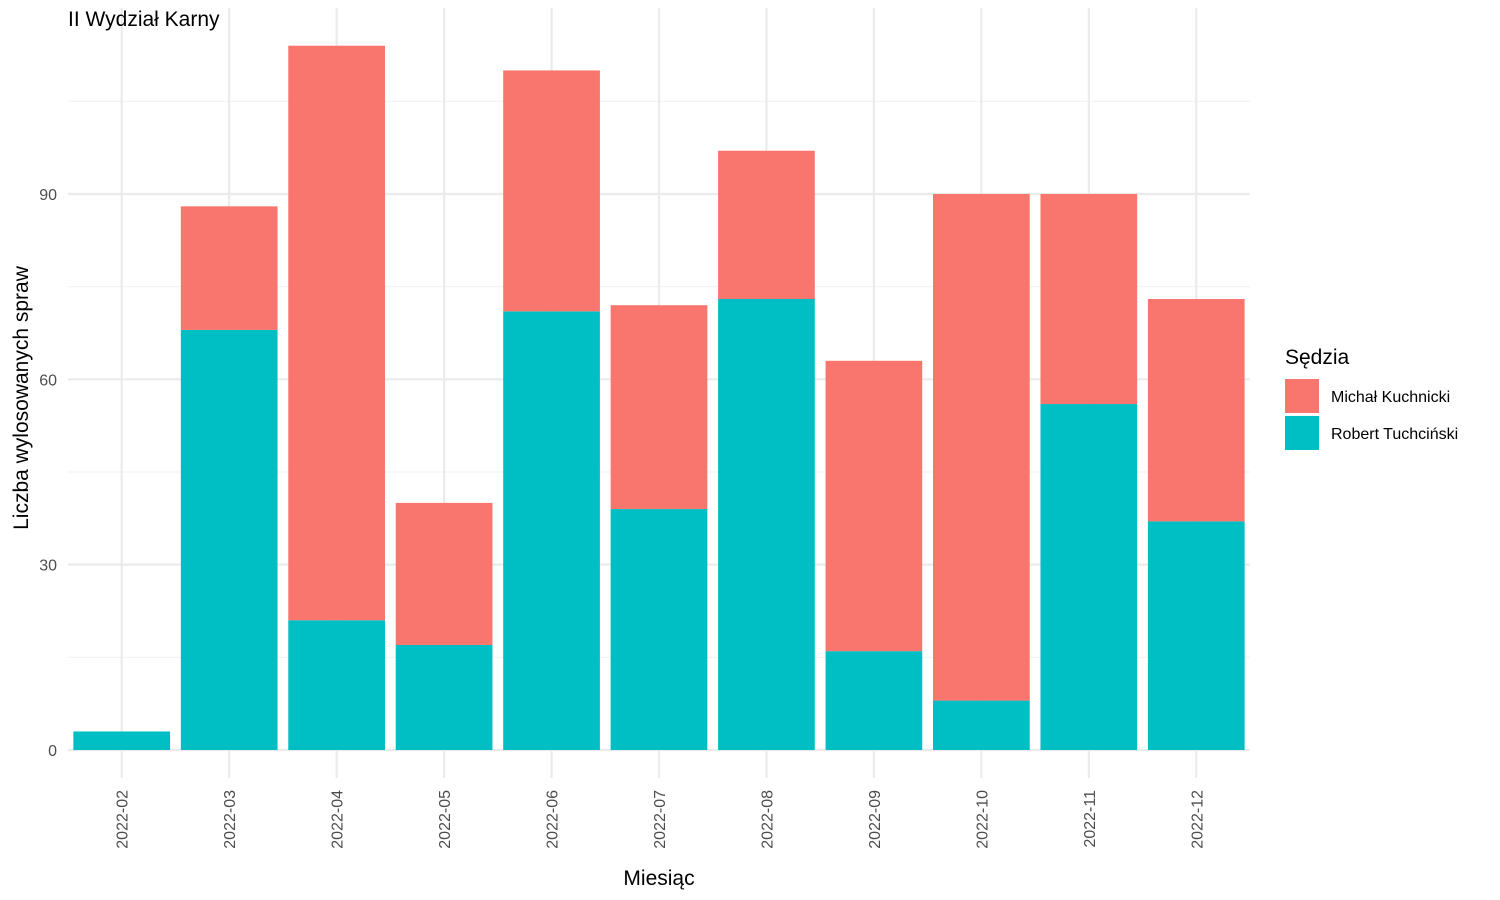  What do you see at coordinates (875, 819) in the screenshot?
I see `x-tick-label: 2022-09` at bounding box center [875, 819].